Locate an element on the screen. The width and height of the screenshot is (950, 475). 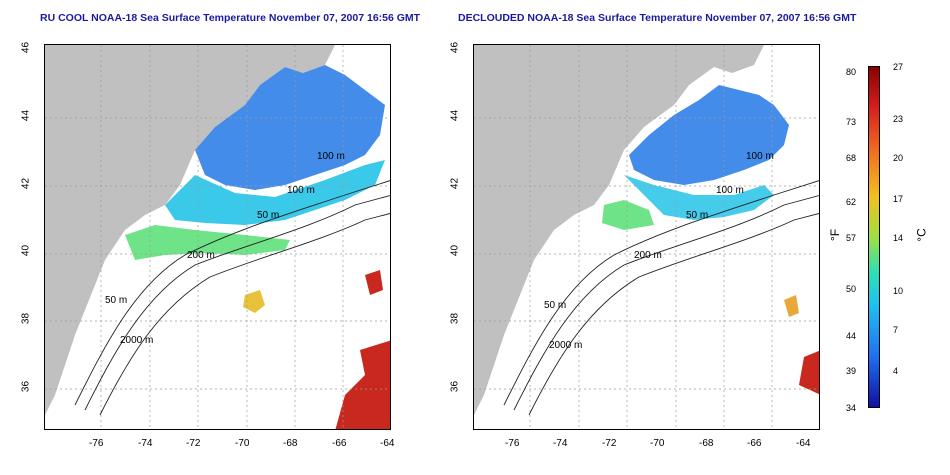
colorbar-f-label: 73 is located at coordinates (851, 122).